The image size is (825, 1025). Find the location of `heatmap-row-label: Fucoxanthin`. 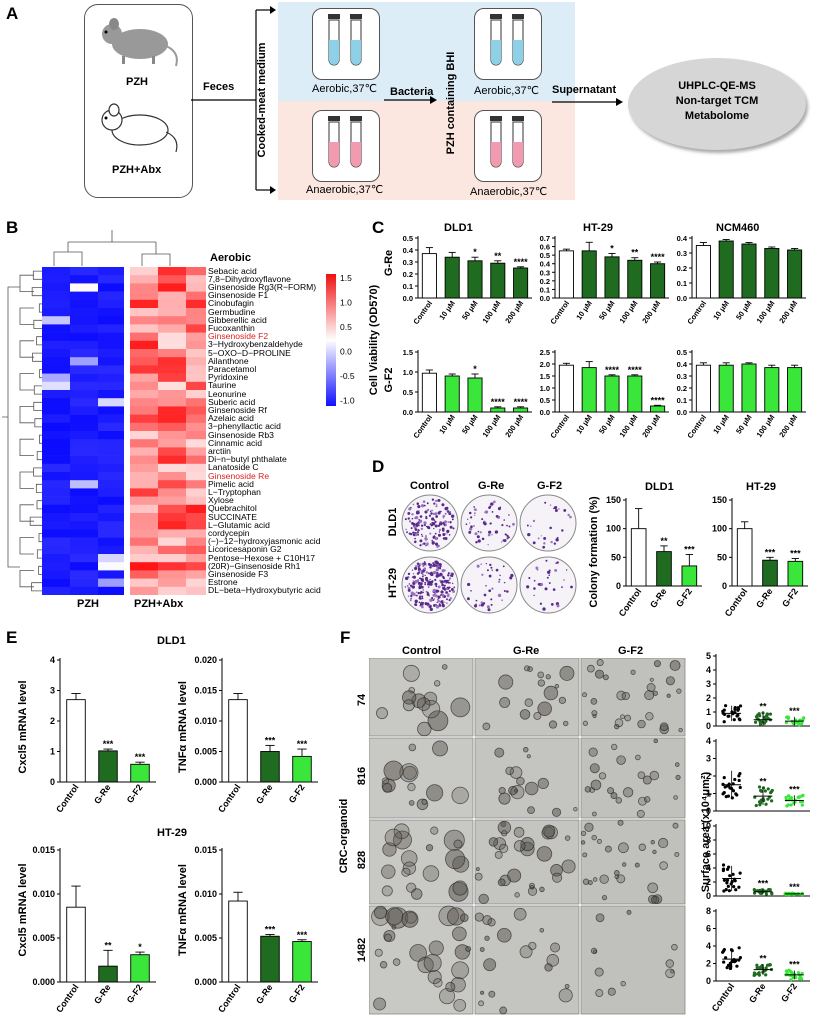

heatmap-row-label: Fucoxanthin is located at coordinates (231, 328).